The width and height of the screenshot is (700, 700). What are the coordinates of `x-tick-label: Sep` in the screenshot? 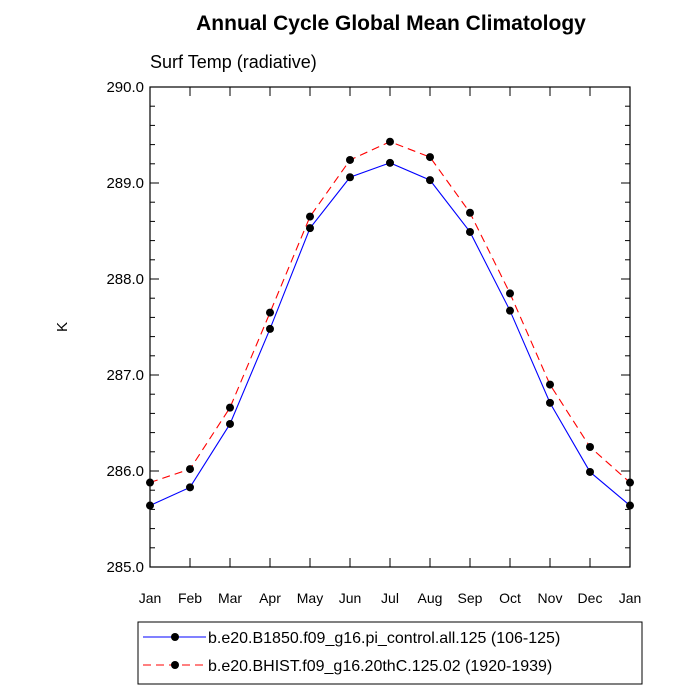 It's located at (470, 598).